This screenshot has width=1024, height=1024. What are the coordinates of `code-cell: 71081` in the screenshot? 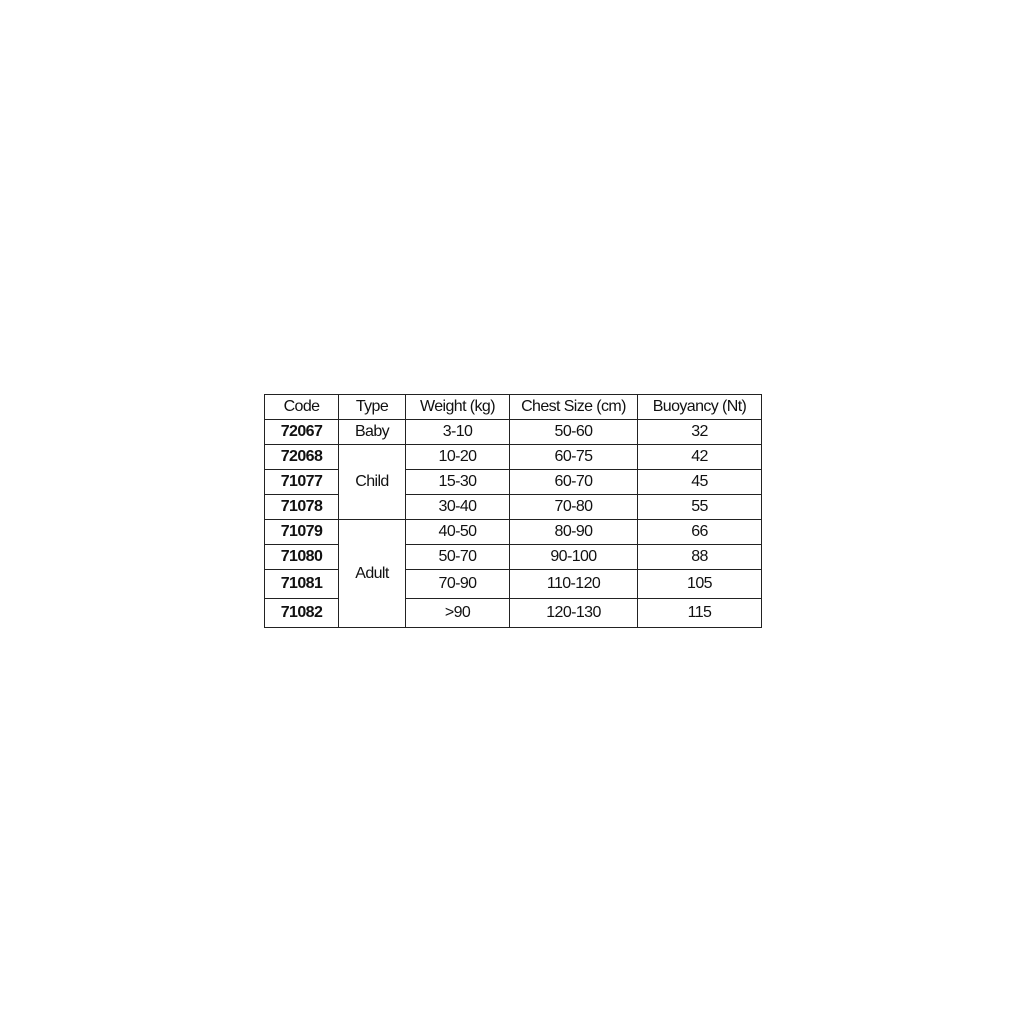 It's located at (301, 584).